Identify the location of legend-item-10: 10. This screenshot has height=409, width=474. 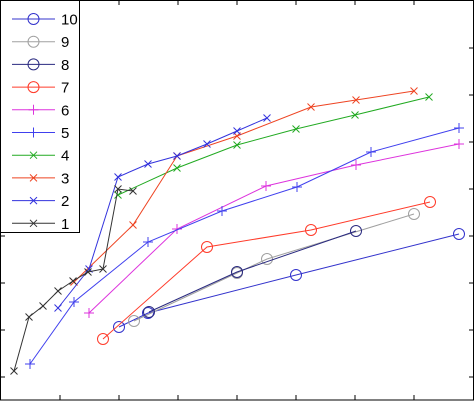
(45, 20).